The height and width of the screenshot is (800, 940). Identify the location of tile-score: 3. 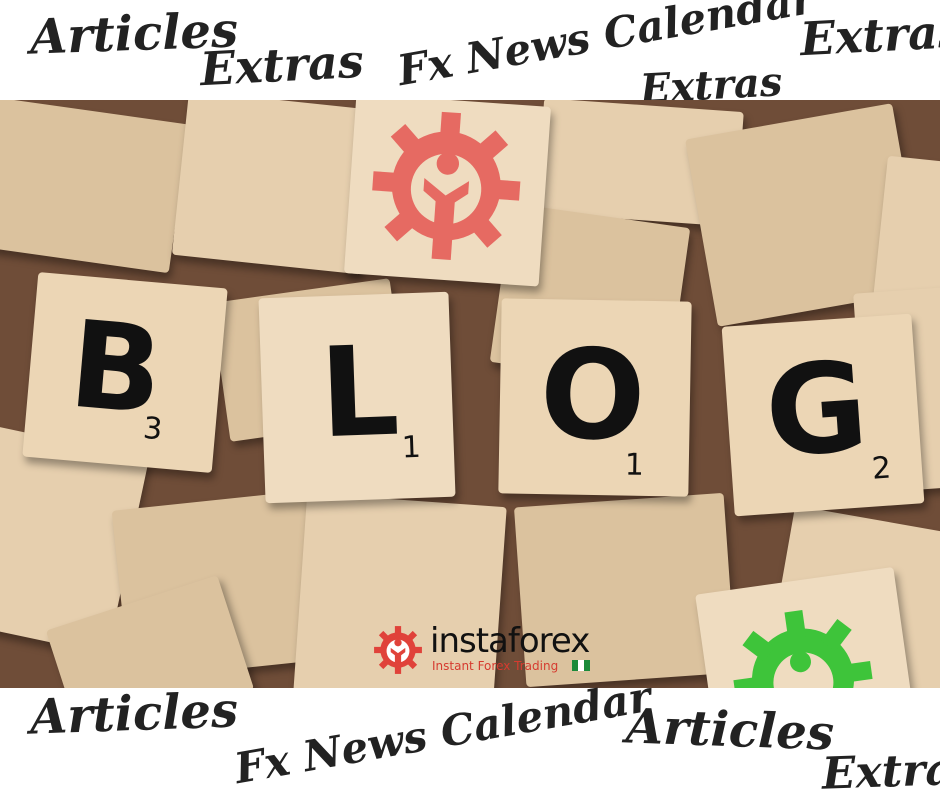
(152, 429).